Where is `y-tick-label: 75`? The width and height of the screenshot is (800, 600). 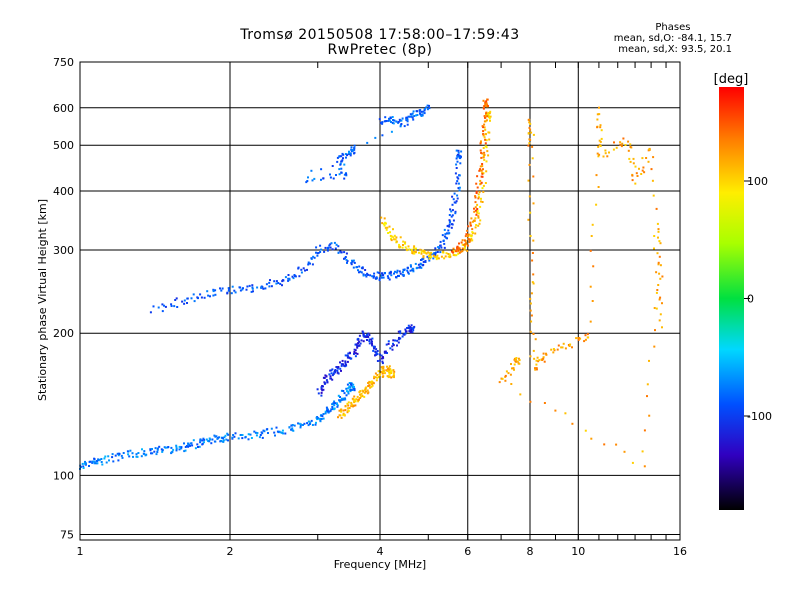 y-tick-label: 75 is located at coordinates (67, 534).